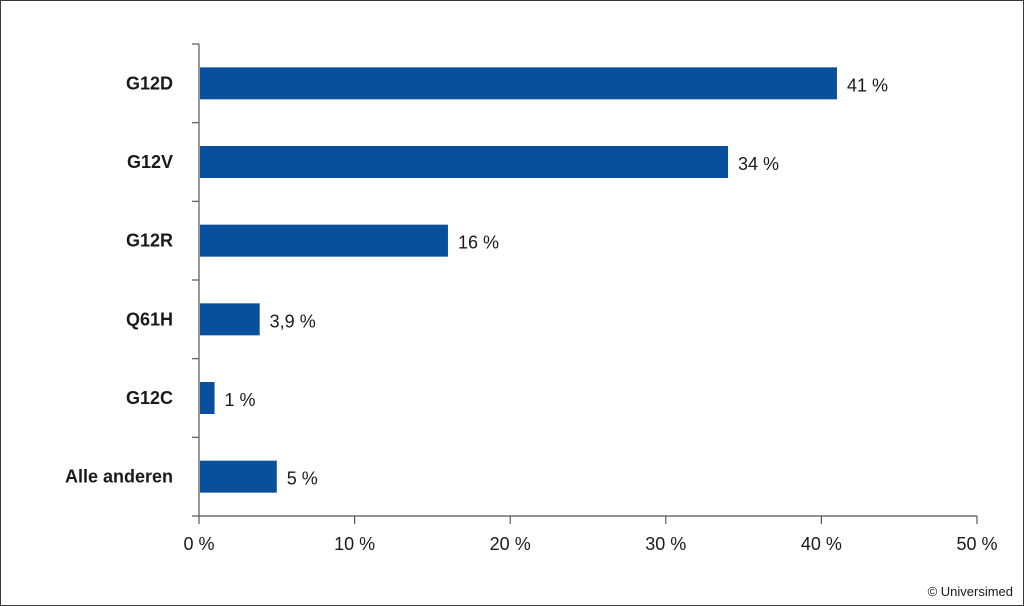 This screenshot has width=1024, height=606. What do you see at coordinates (821, 544) in the screenshot?
I see `x-tick-label: 40 %` at bounding box center [821, 544].